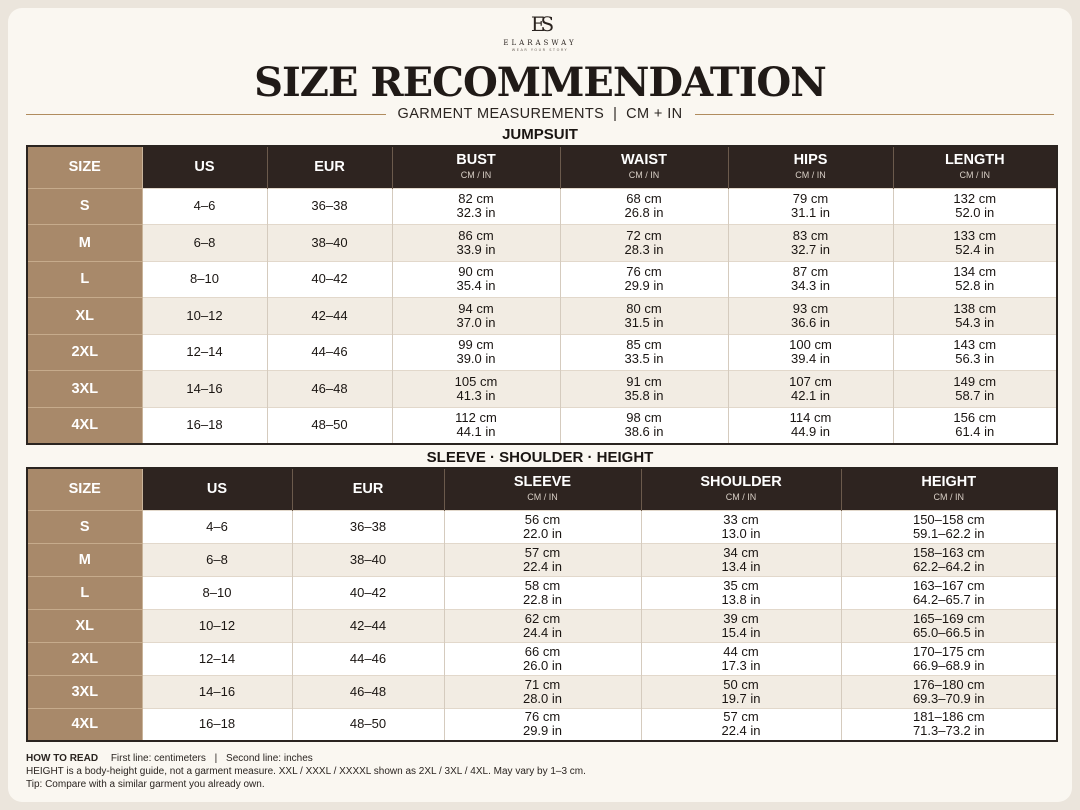 The height and width of the screenshot is (810, 1080). I want to click on column-header-unit: CM / IN, so click(975, 174).